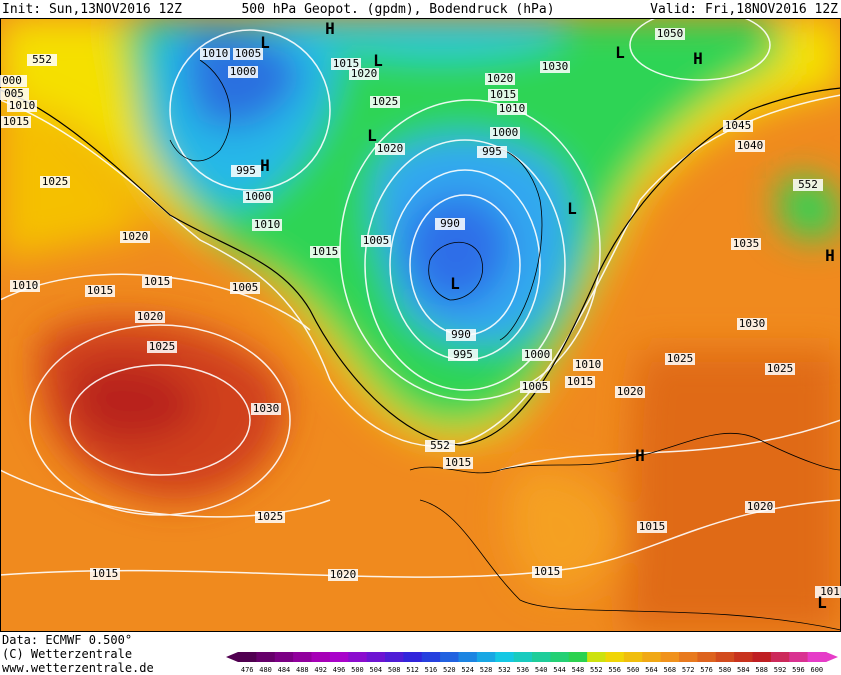 The width and height of the screenshot is (841, 675). I want to click on colorbar-label: 492, so click(320, 670).